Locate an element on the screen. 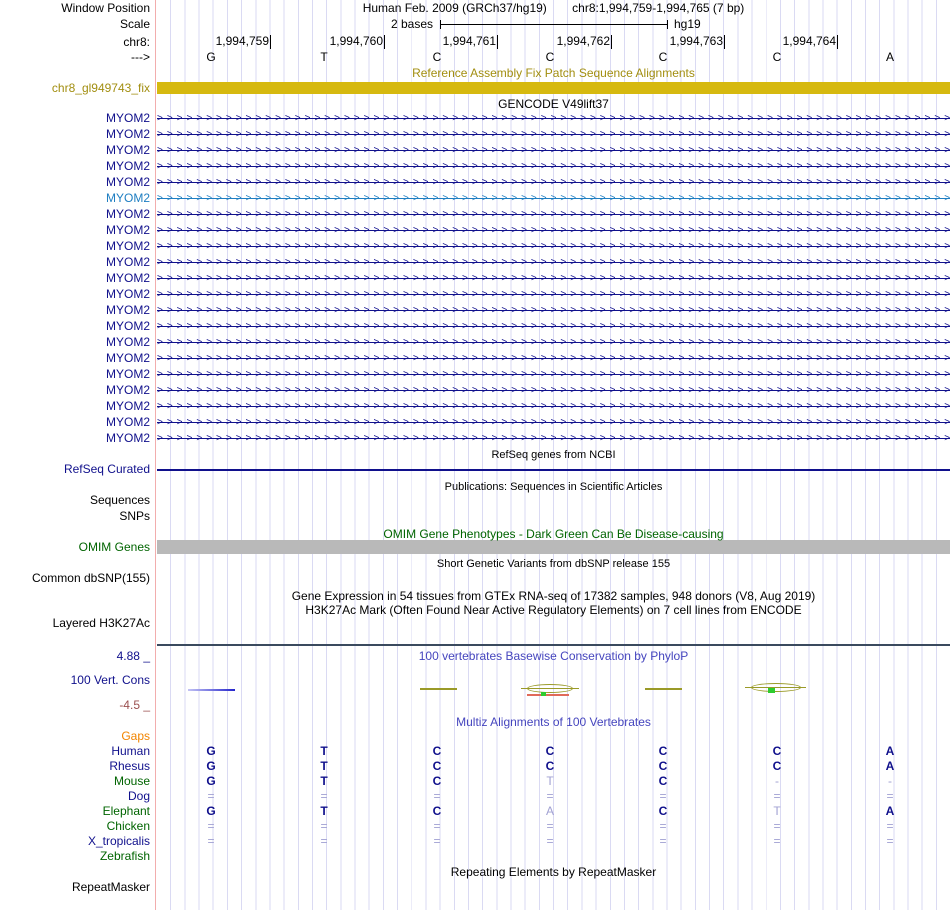 The image size is (950, 910). species-track-label: X_tropicalis is located at coordinates (118, 841).